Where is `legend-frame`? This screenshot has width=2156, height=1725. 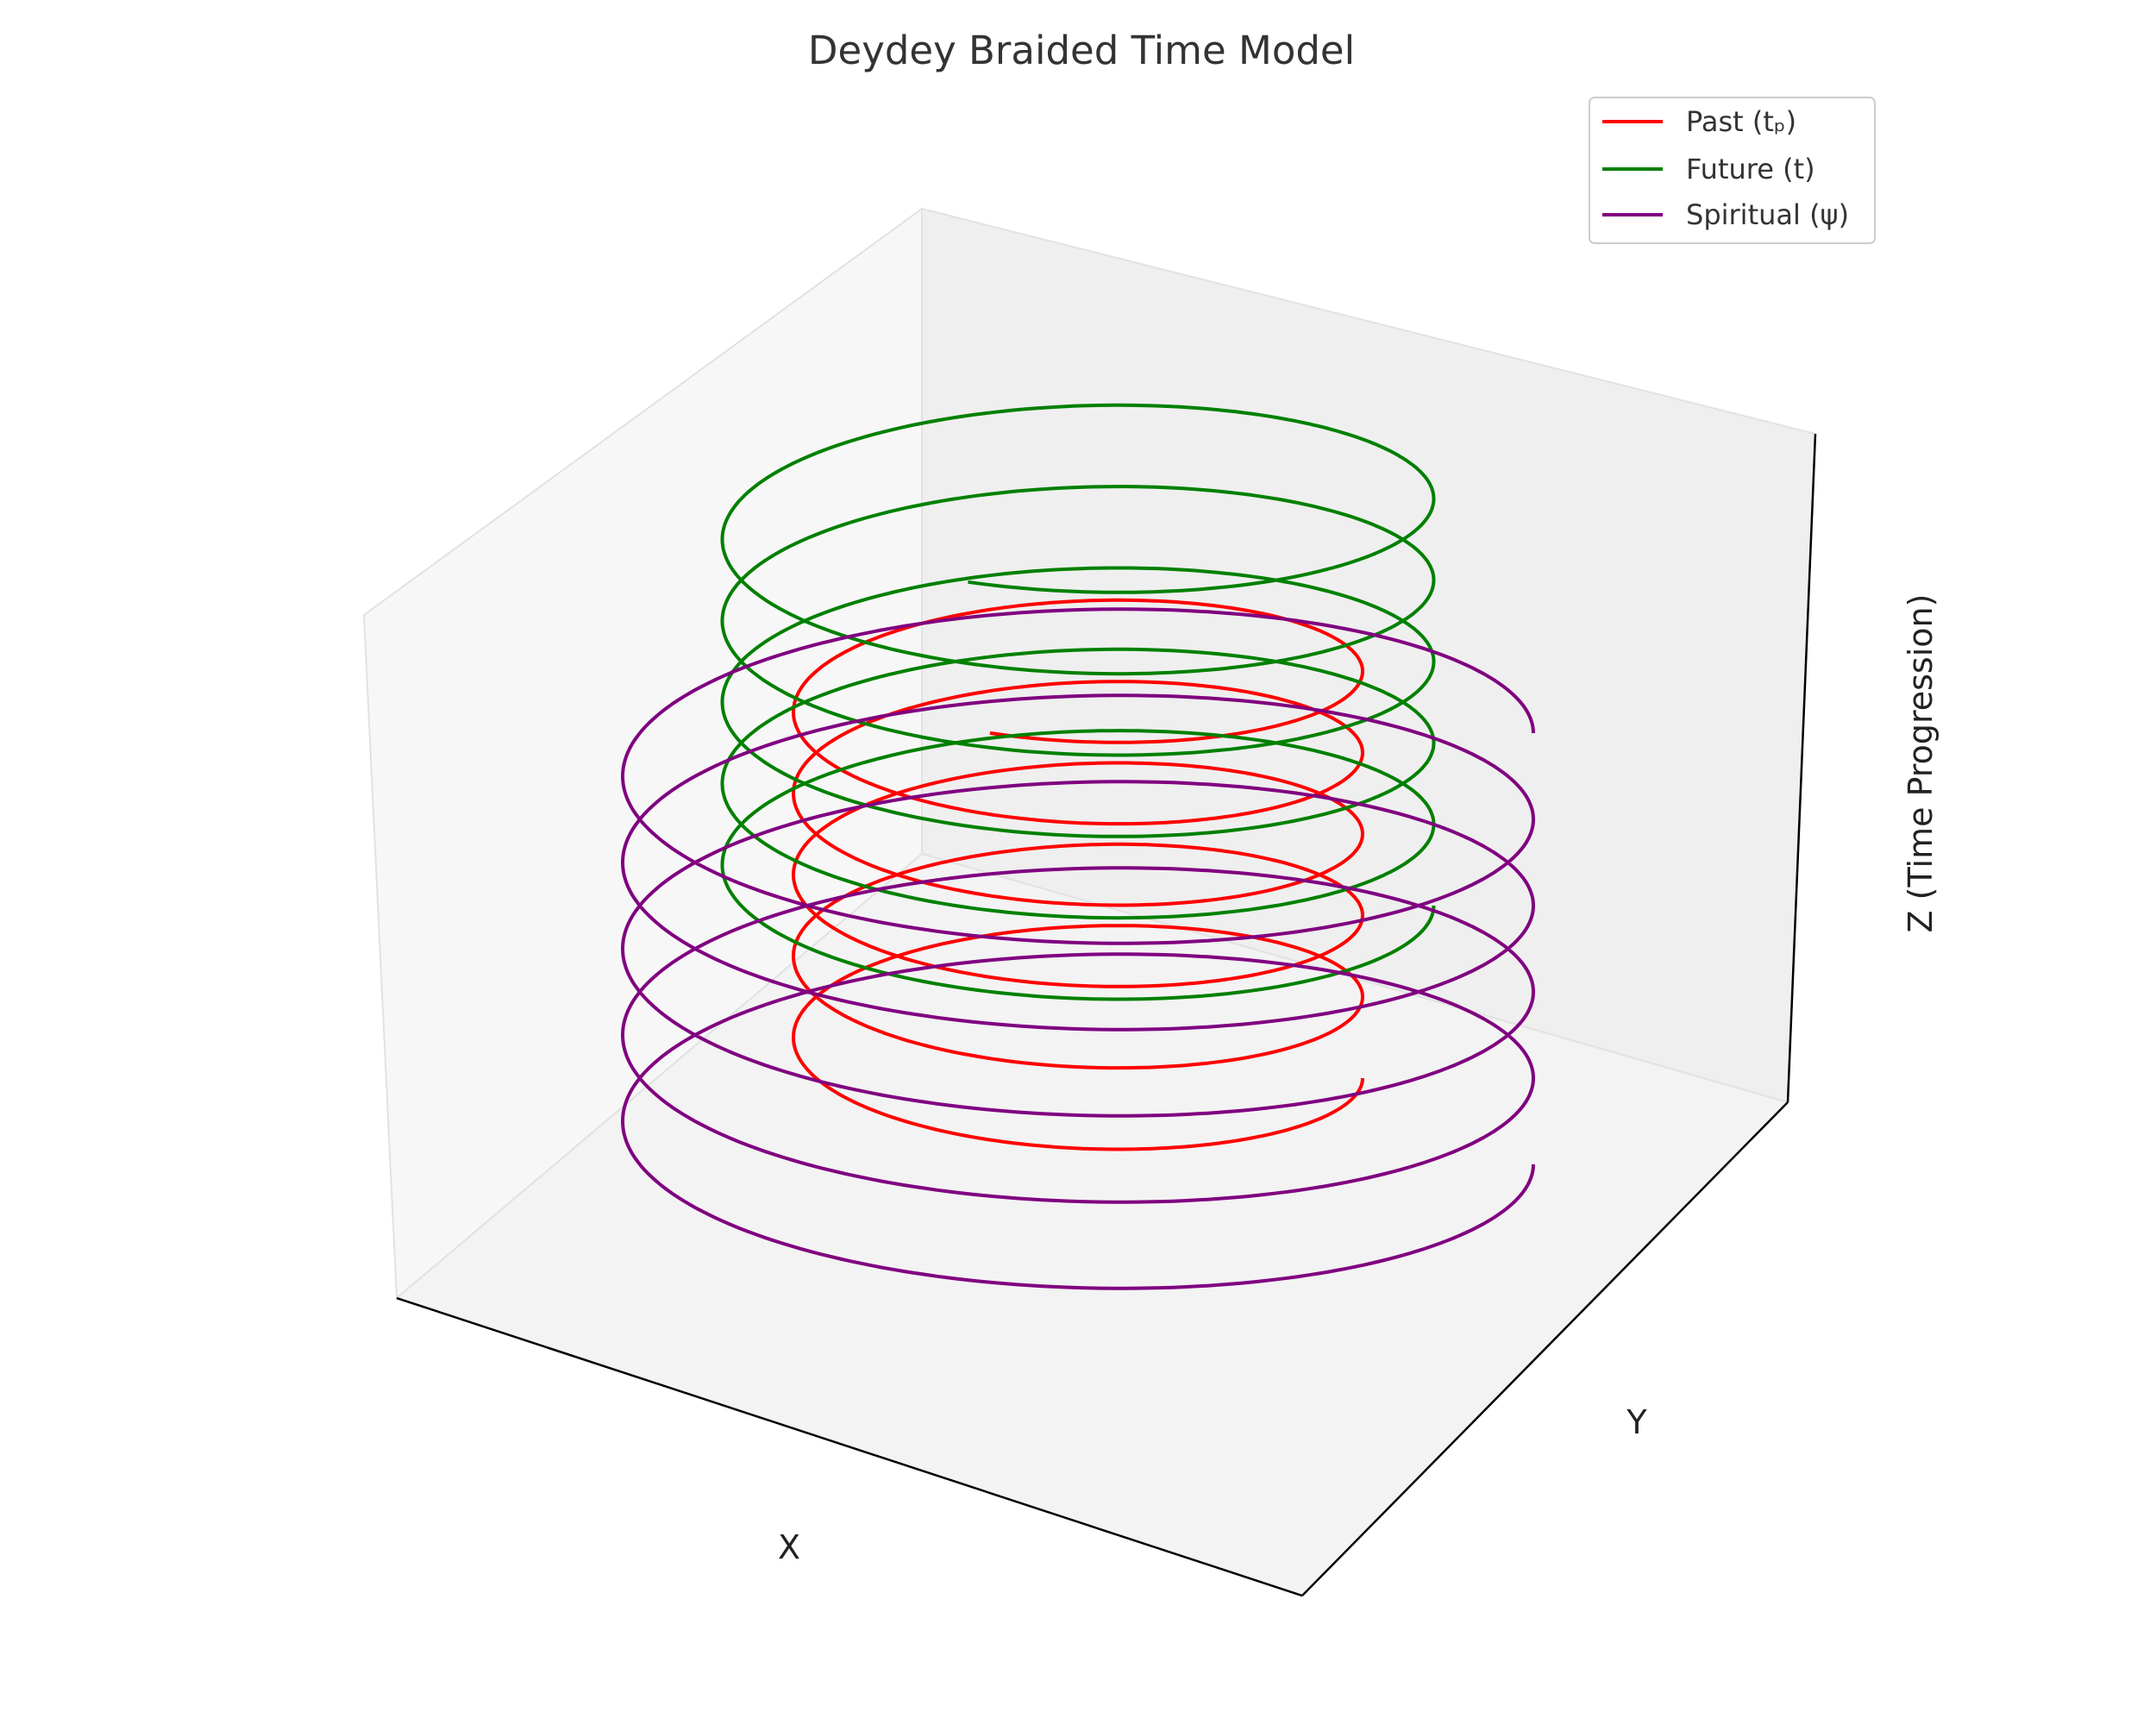
legend-frame is located at coordinates (1732, 171).